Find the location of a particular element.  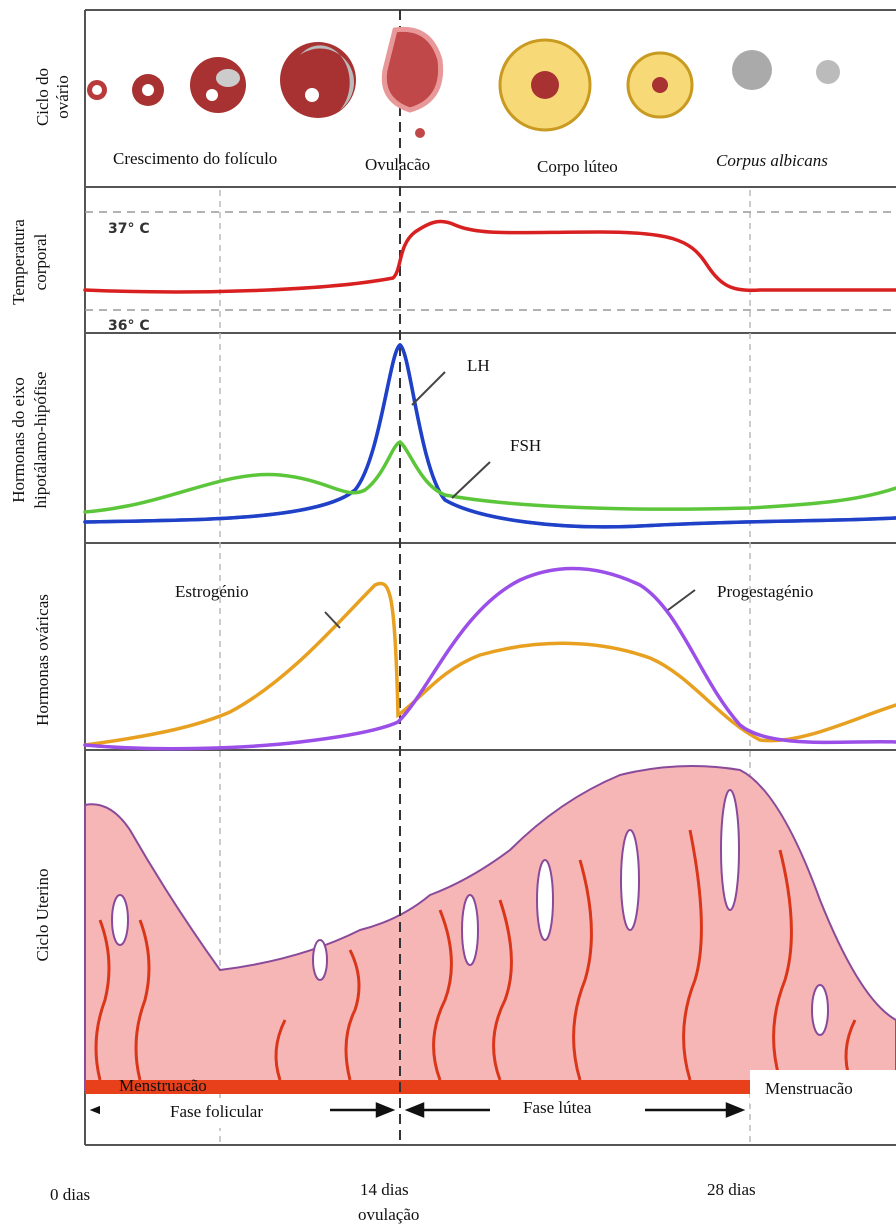

phase-label: Fase folicular is located at coordinates (216, 1111).